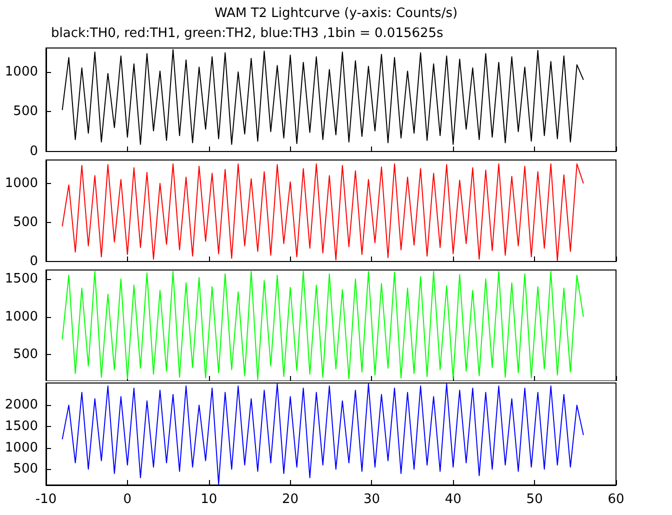 Image resolution: width=672 pixels, height=515 pixels. Describe the element at coordinates (371, 499) in the screenshot. I see `x-tick-label: 30` at that location.